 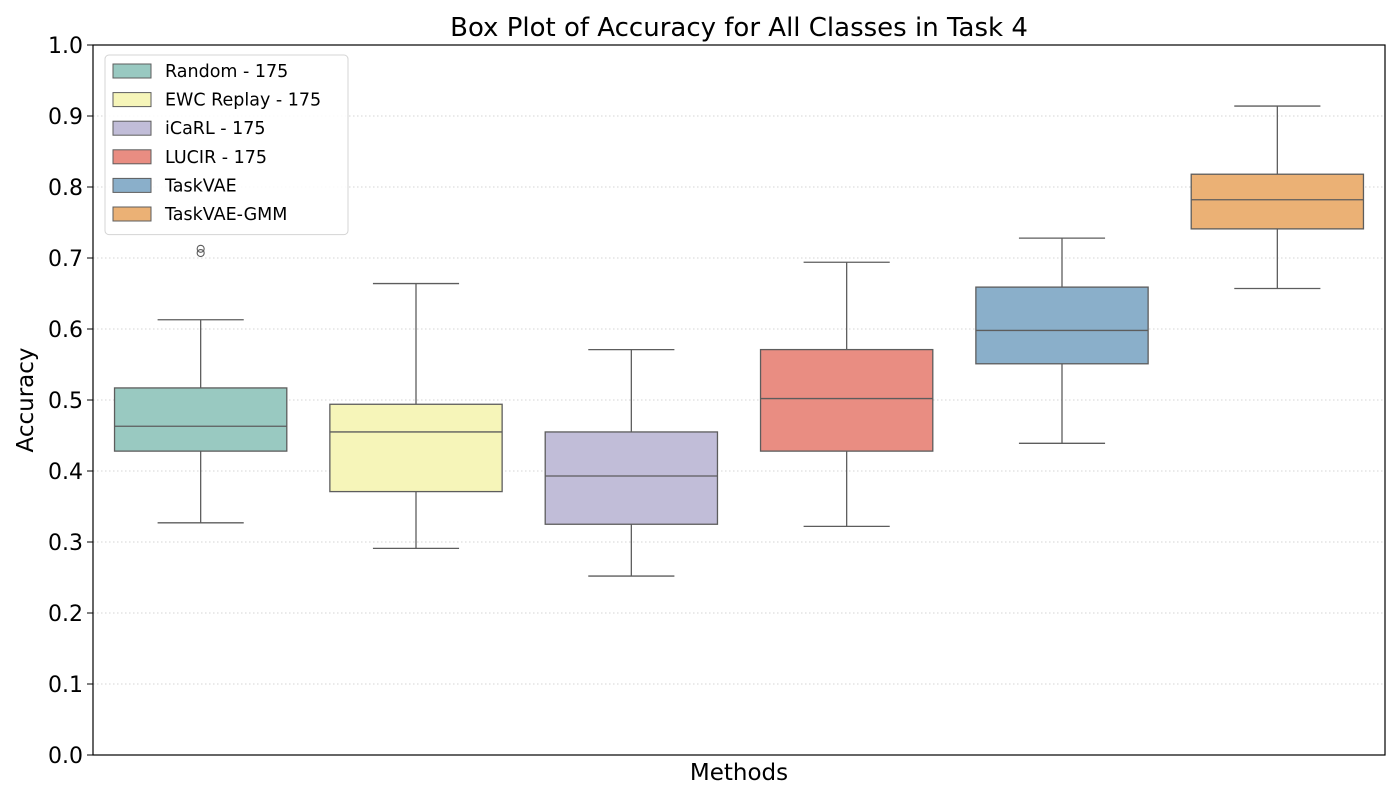 What do you see at coordinates (65, 472) in the screenshot?
I see `y-tick-label: 0.4` at bounding box center [65, 472].